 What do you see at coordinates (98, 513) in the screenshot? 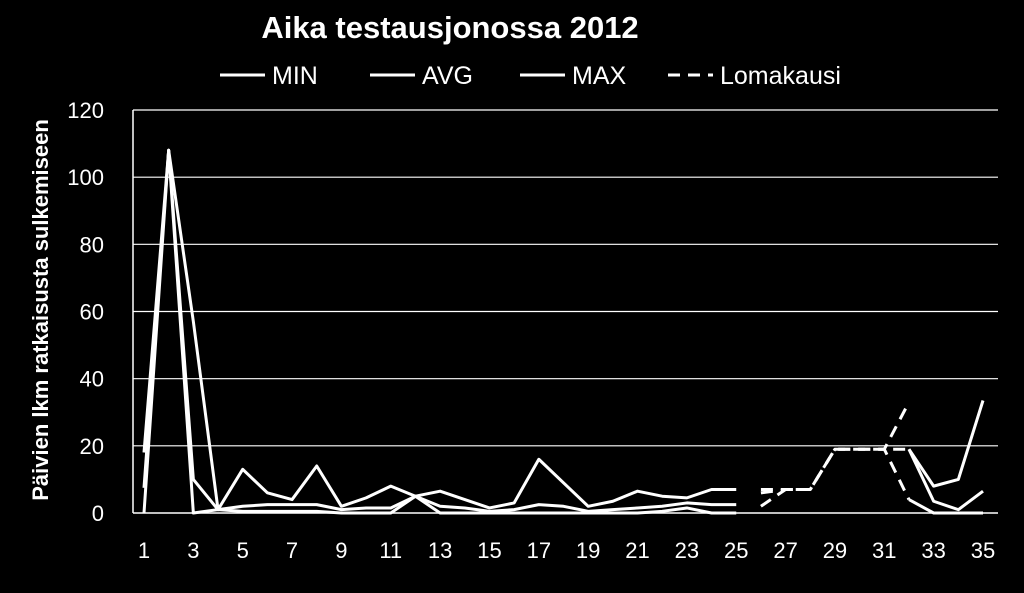
I see `y-tick-label: 0` at bounding box center [98, 513].